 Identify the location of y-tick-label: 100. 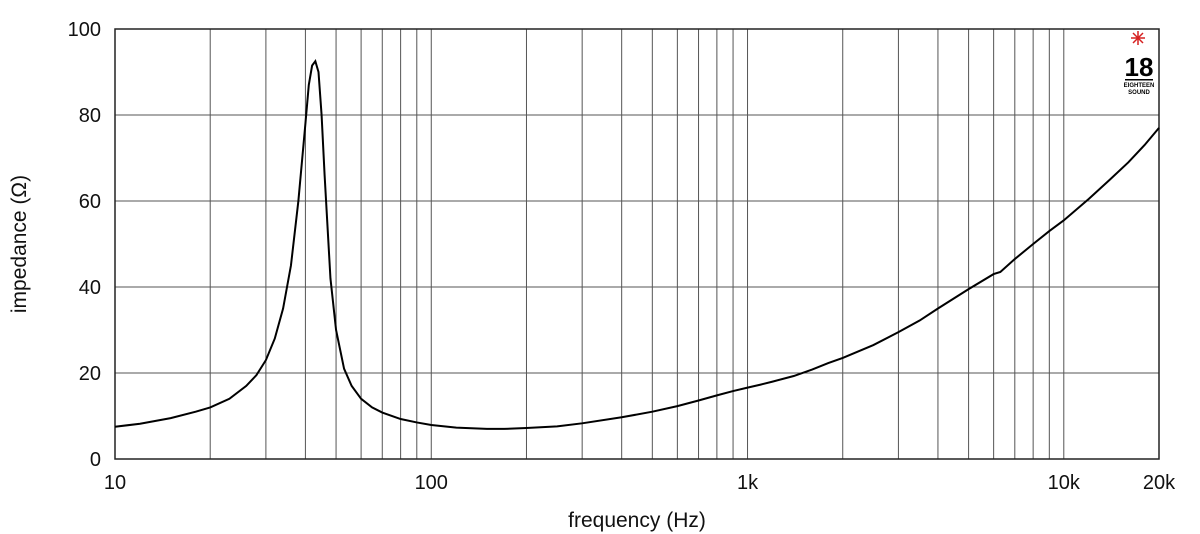
(84, 30).